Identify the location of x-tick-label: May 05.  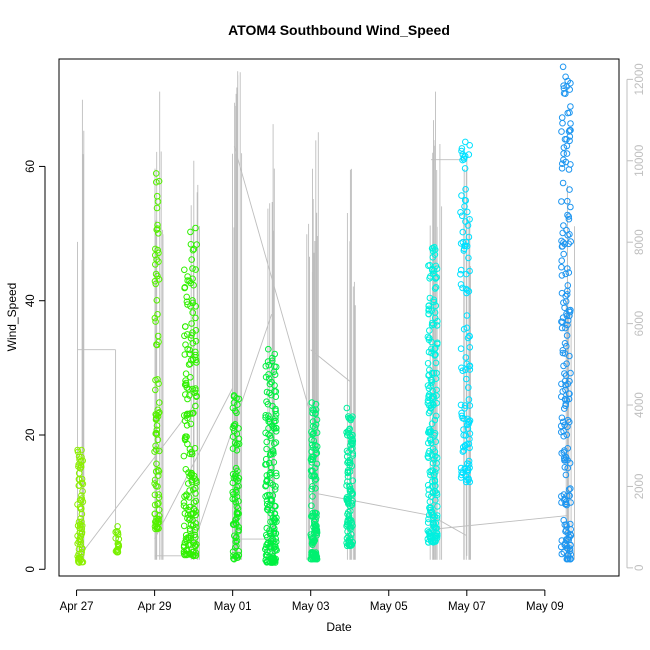
(389, 607).